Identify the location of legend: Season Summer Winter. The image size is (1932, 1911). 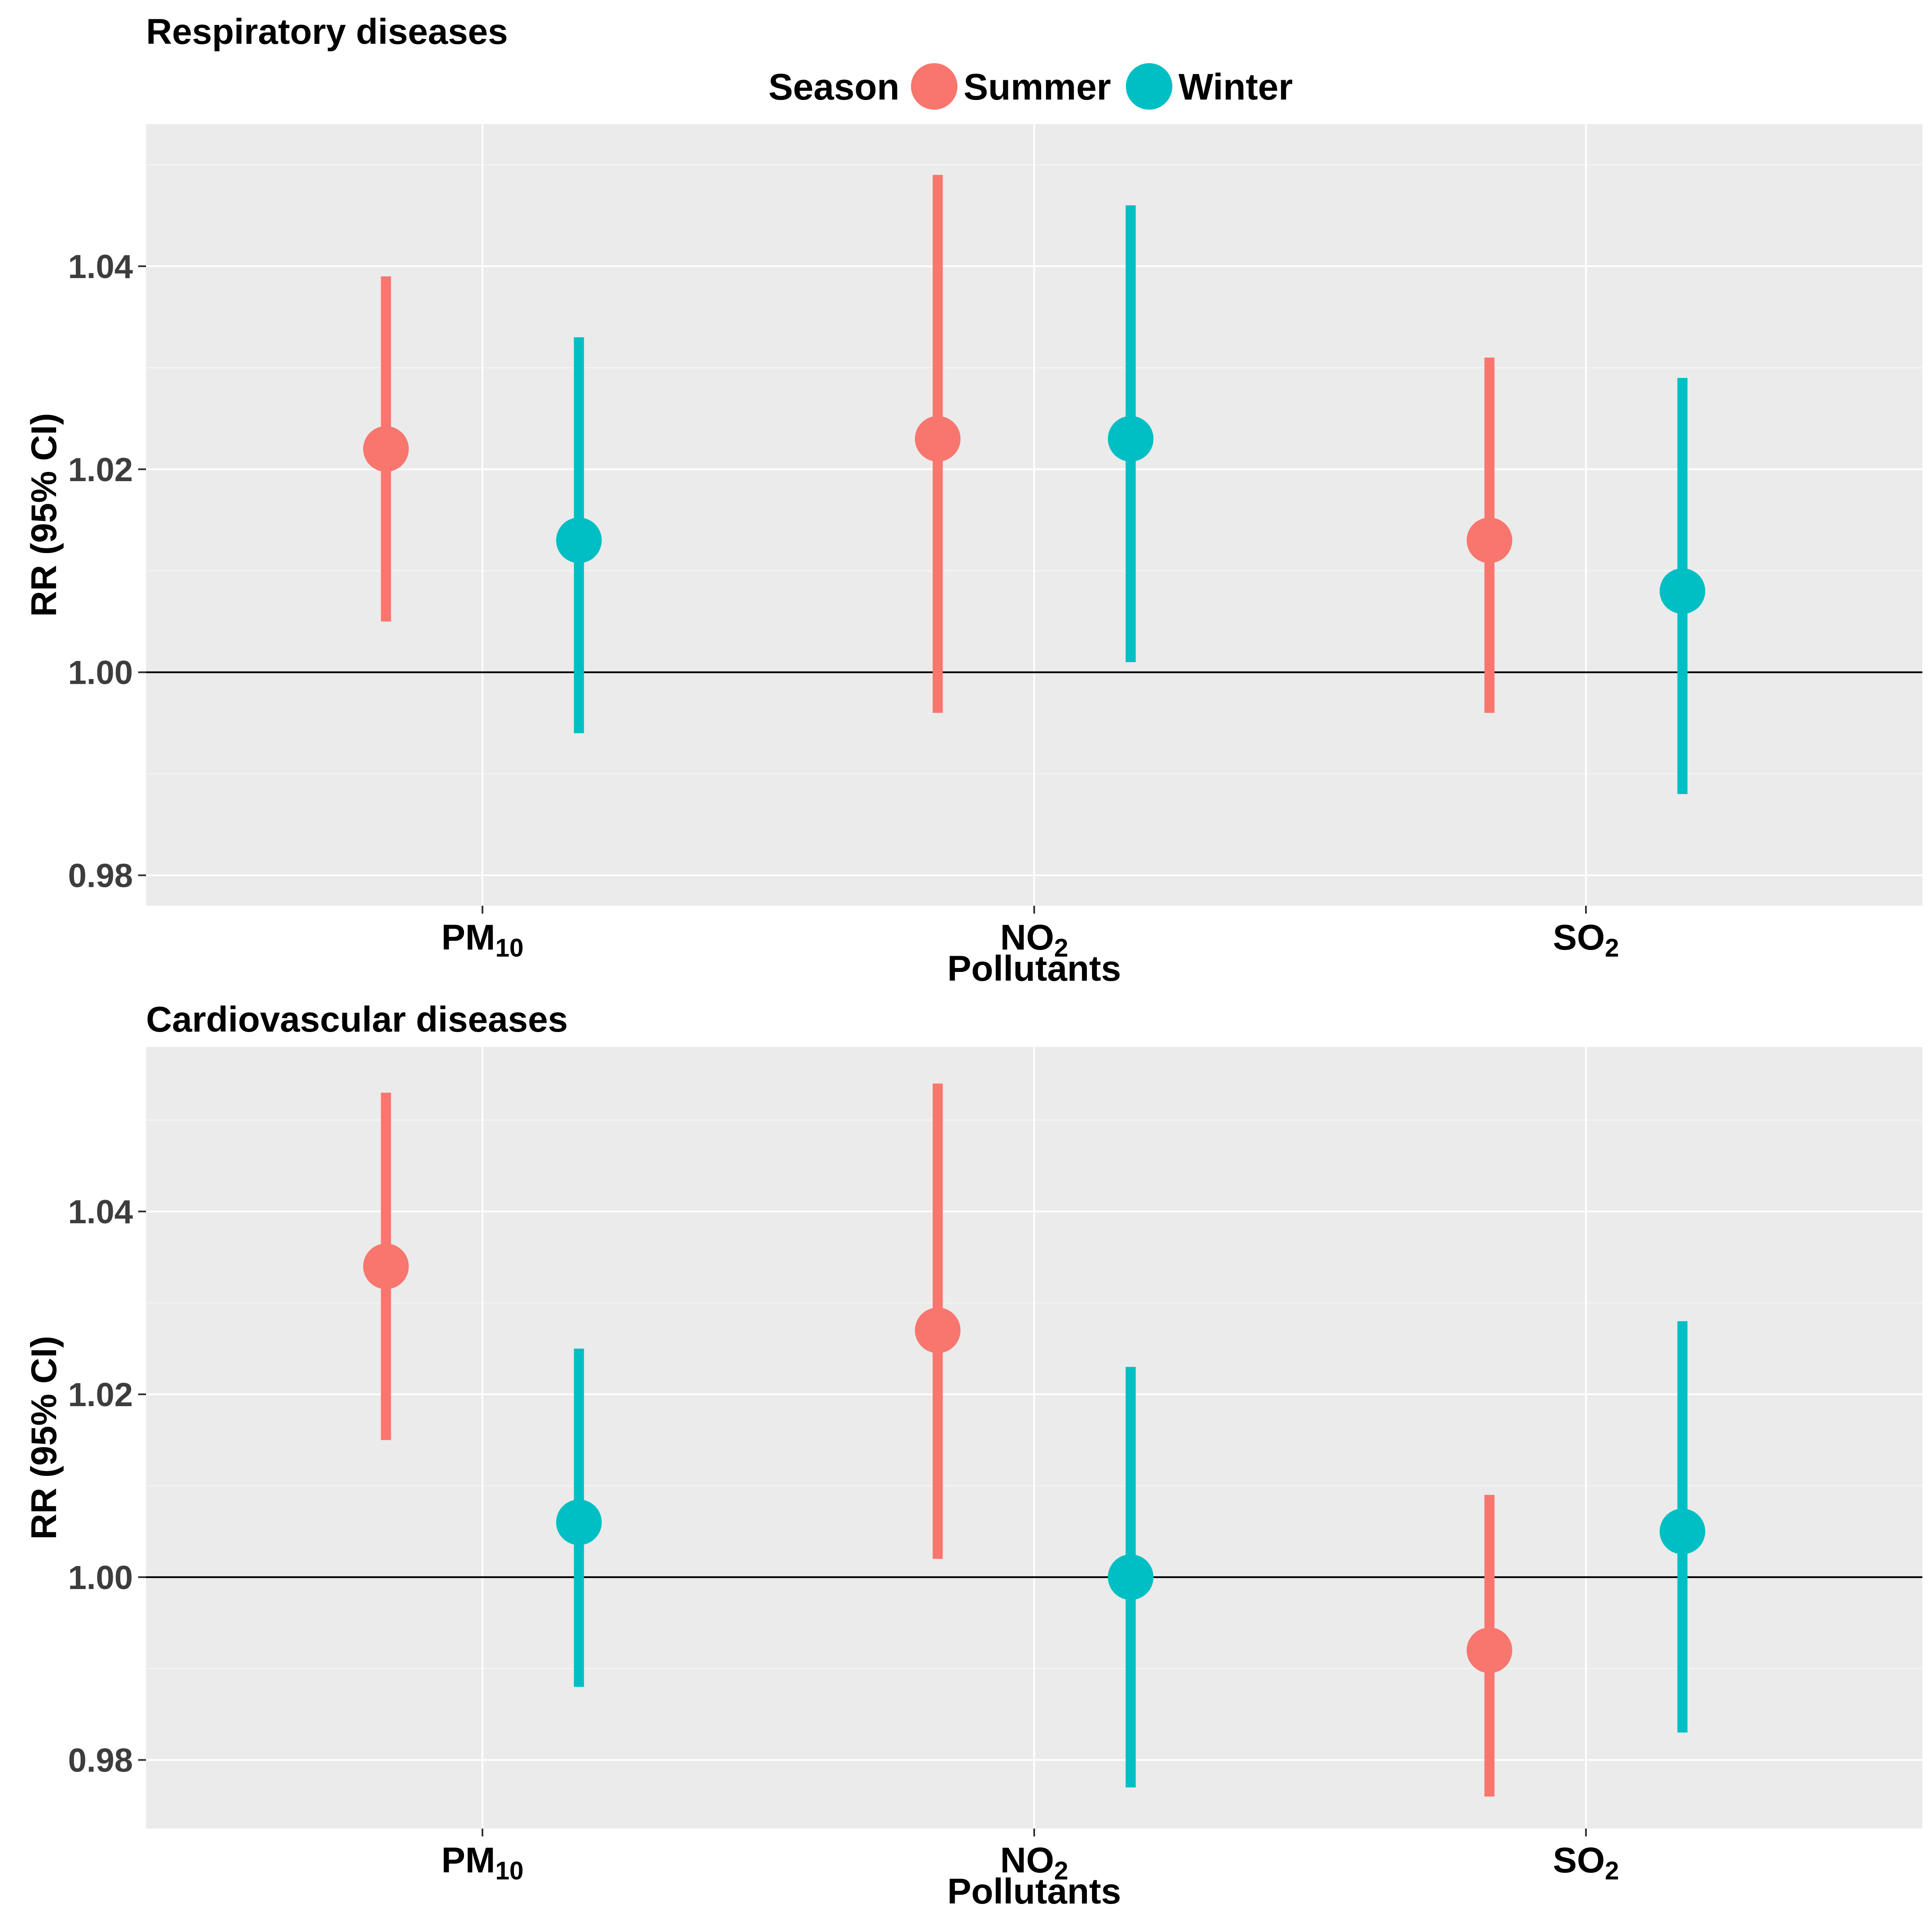
(1030, 86).